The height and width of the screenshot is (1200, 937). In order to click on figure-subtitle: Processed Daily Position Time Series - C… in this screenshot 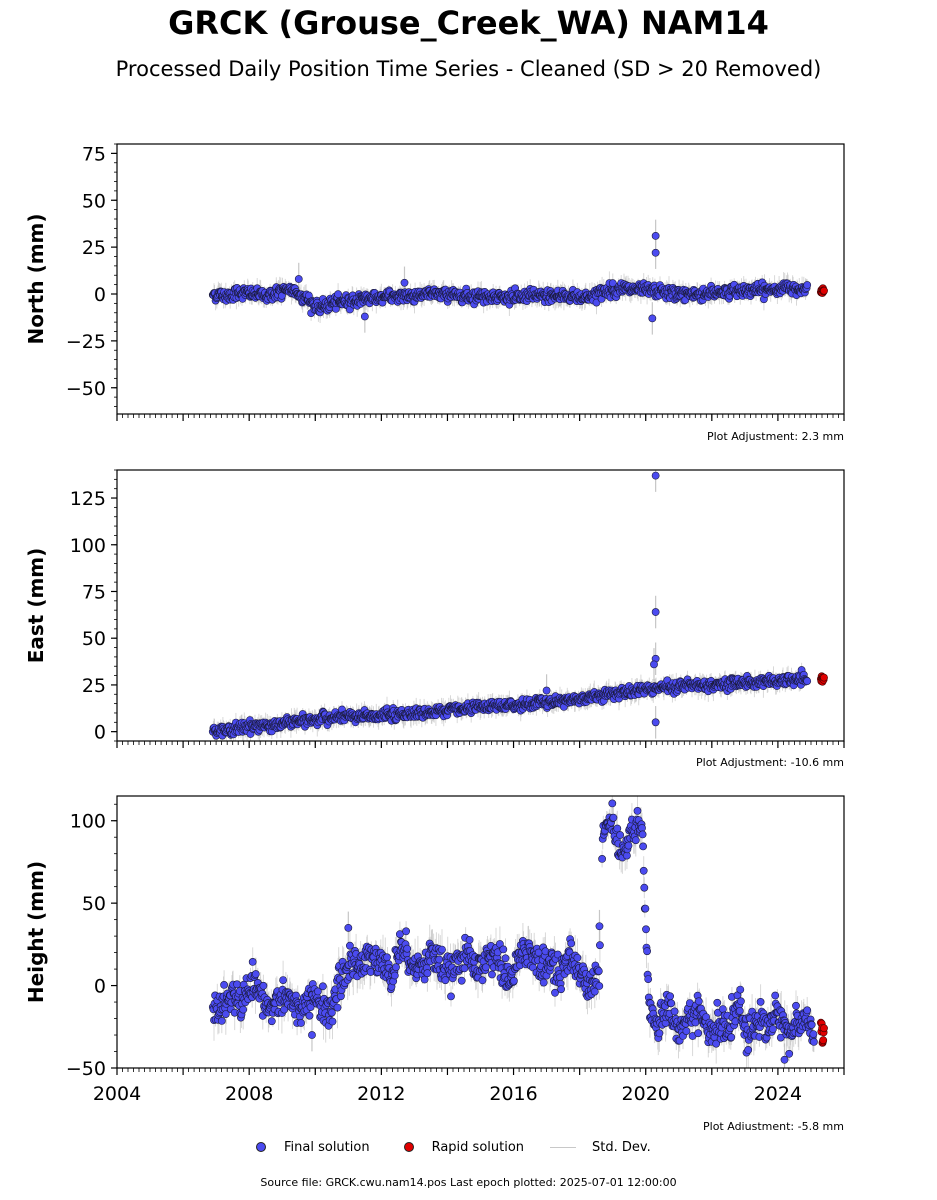, I will do `click(468, 69)`.